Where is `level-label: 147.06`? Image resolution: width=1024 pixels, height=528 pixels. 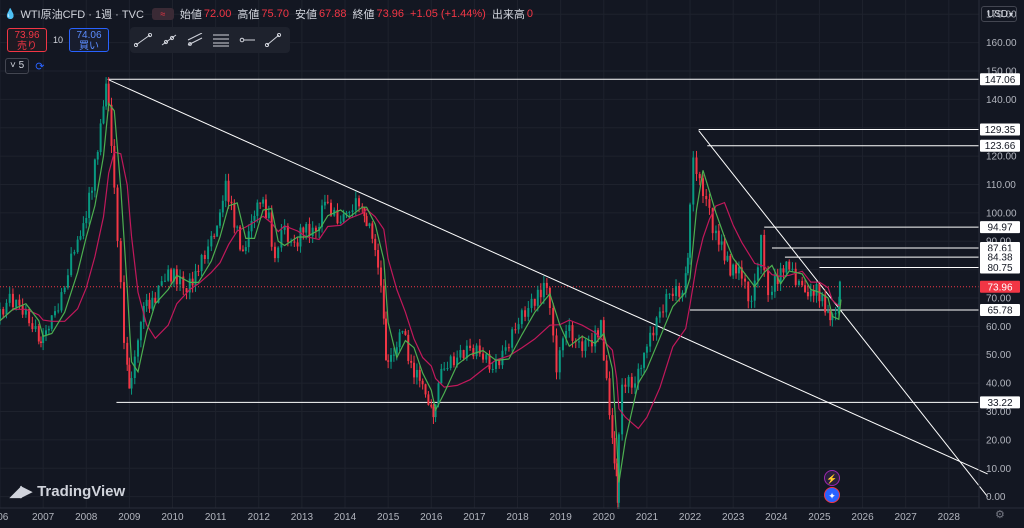
level-label: 147.06 is located at coordinates (1000, 80).